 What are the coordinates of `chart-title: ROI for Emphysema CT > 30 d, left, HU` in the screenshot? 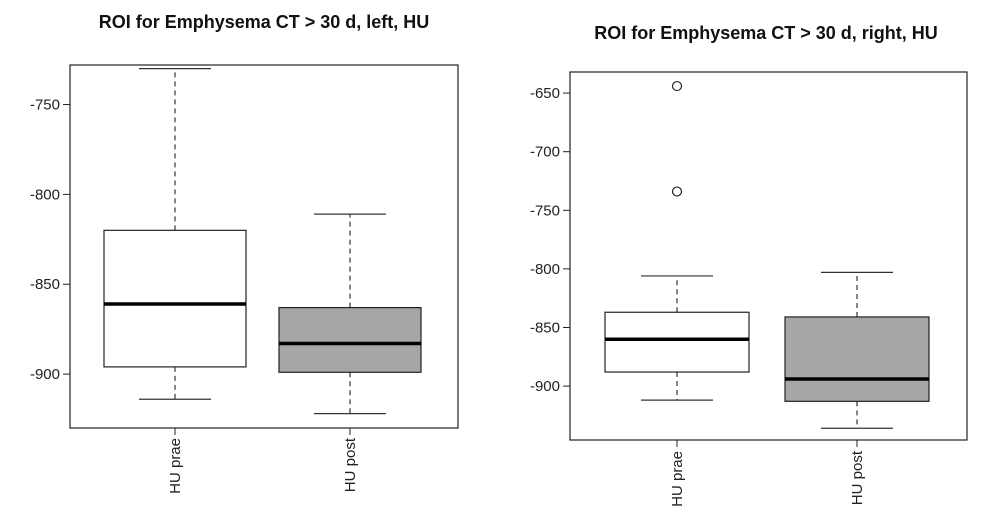 It's located at (264, 22).